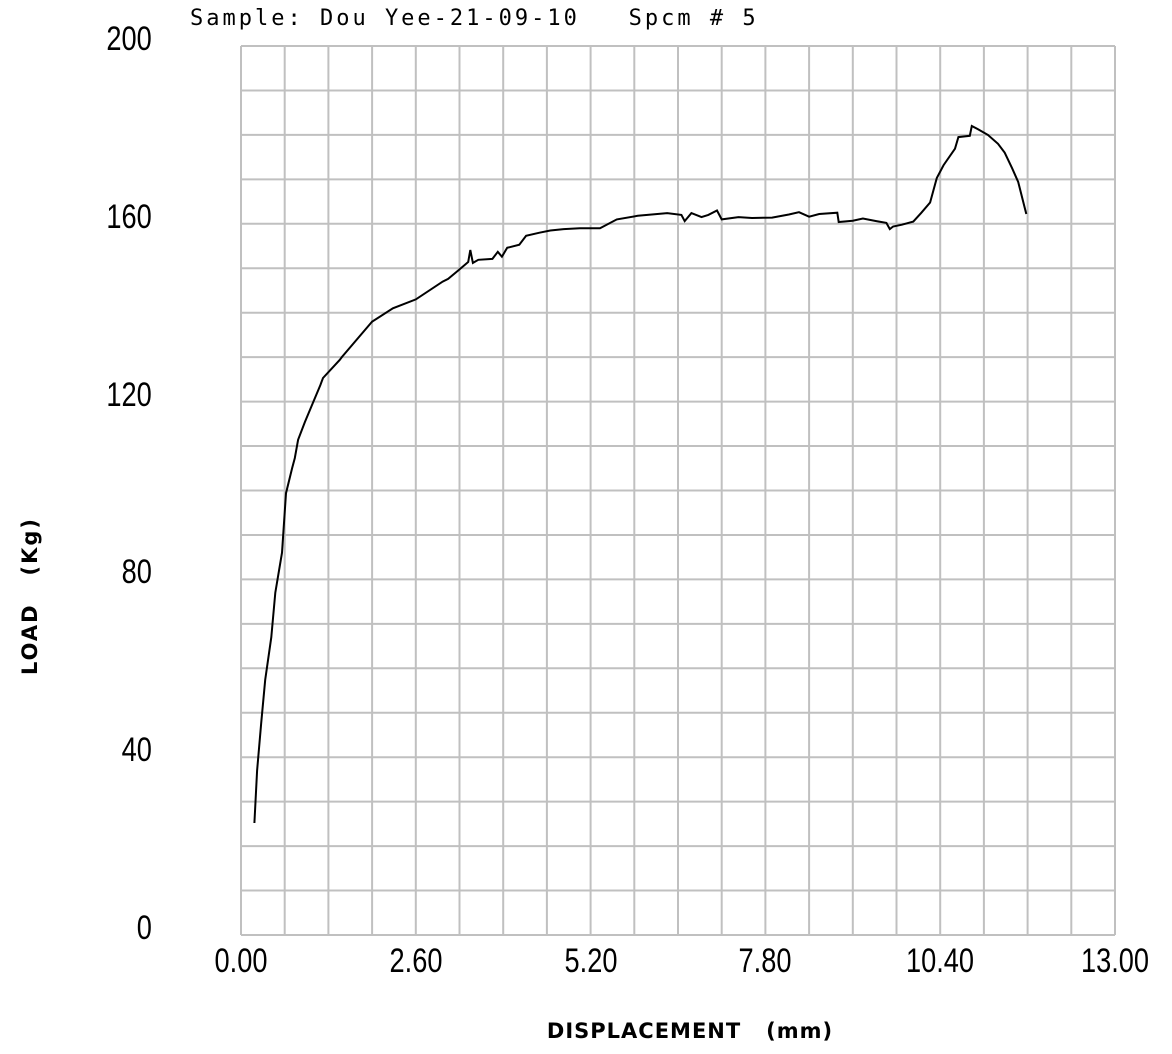  What do you see at coordinates (1115, 961) in the screenshot?
I see `x-tick-label: 13.00` at bounding box center [1115, 961].